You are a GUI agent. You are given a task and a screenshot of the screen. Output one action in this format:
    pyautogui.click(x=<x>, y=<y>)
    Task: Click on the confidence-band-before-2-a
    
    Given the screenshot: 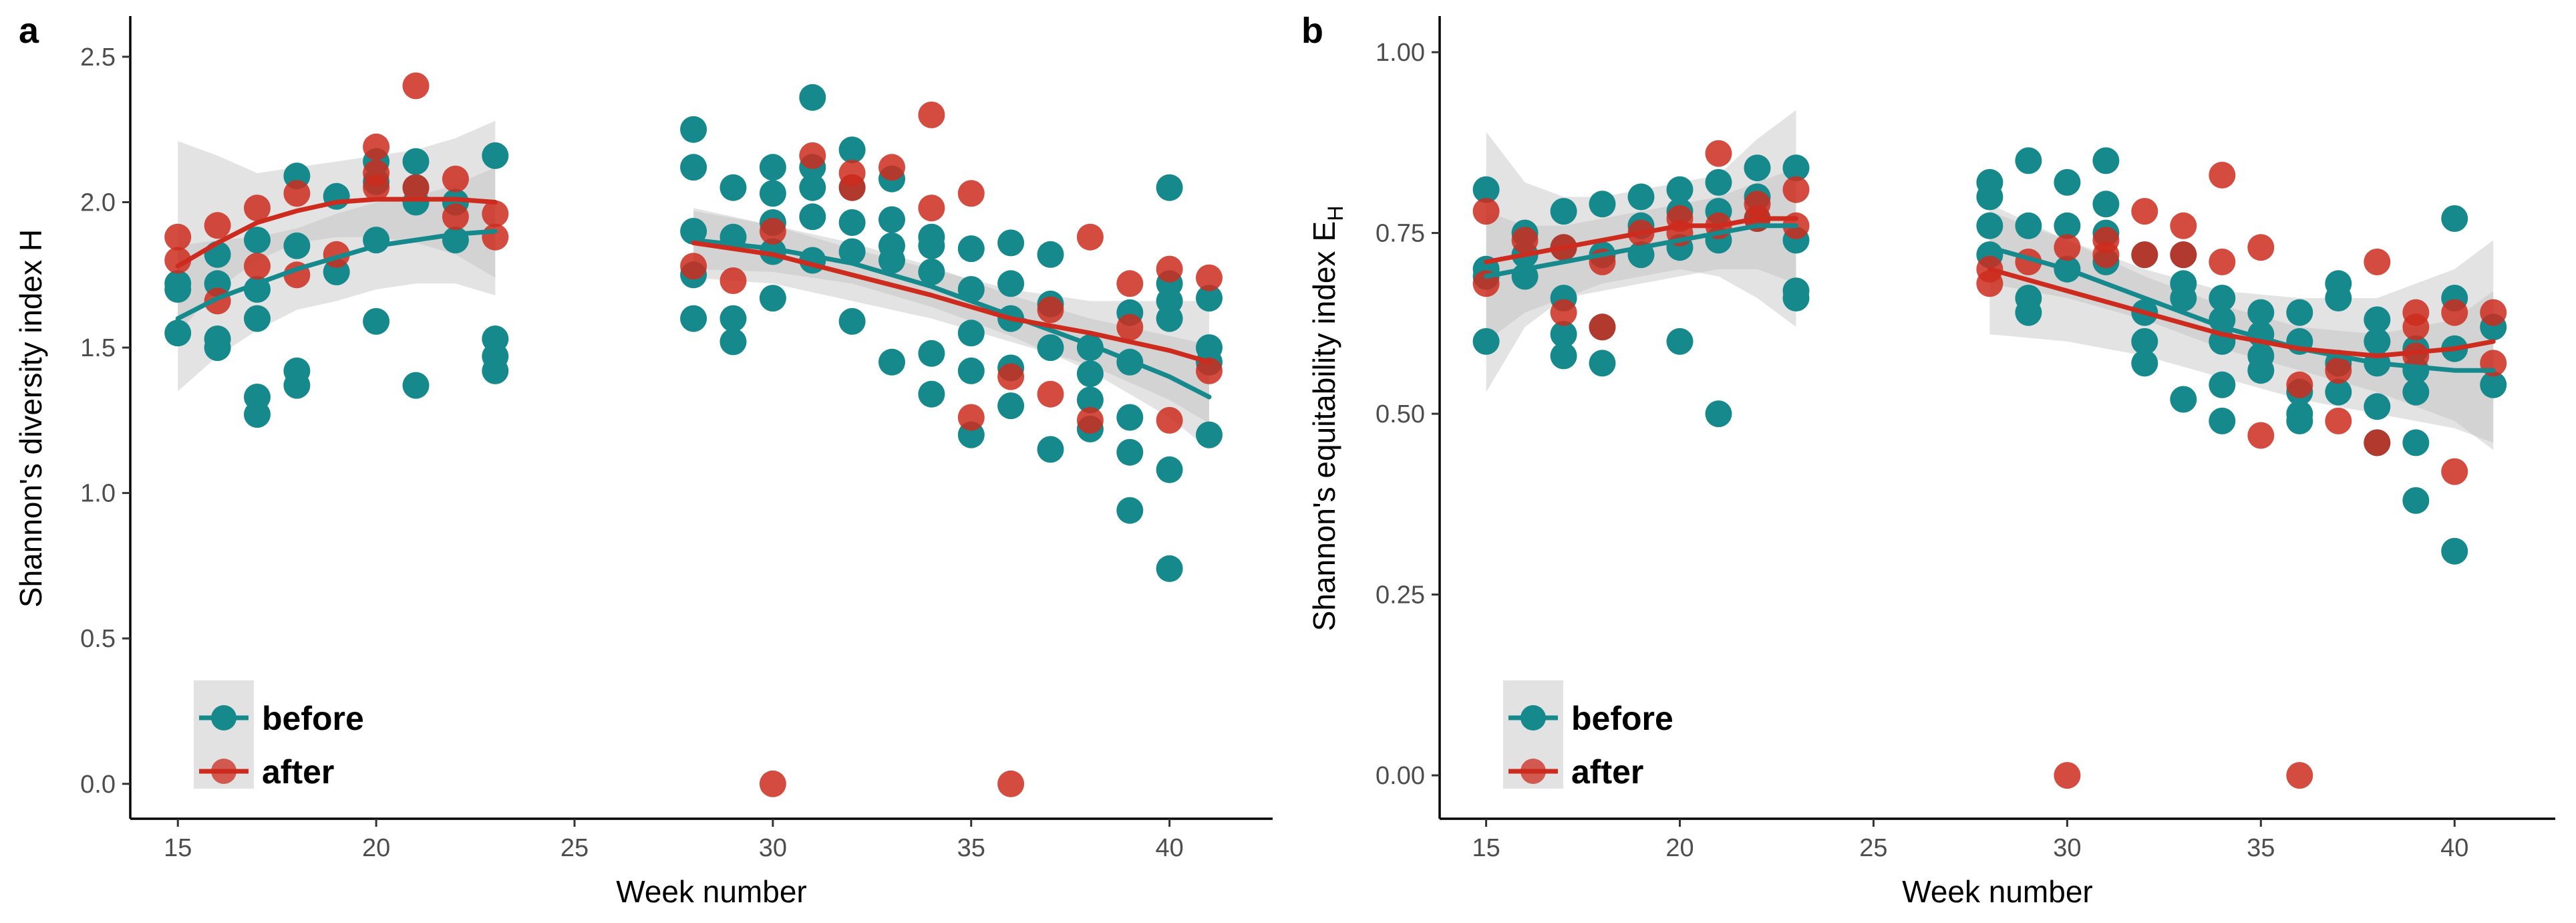 What is the action you would take?
    pyautogui.click(x=951, y=330)
    